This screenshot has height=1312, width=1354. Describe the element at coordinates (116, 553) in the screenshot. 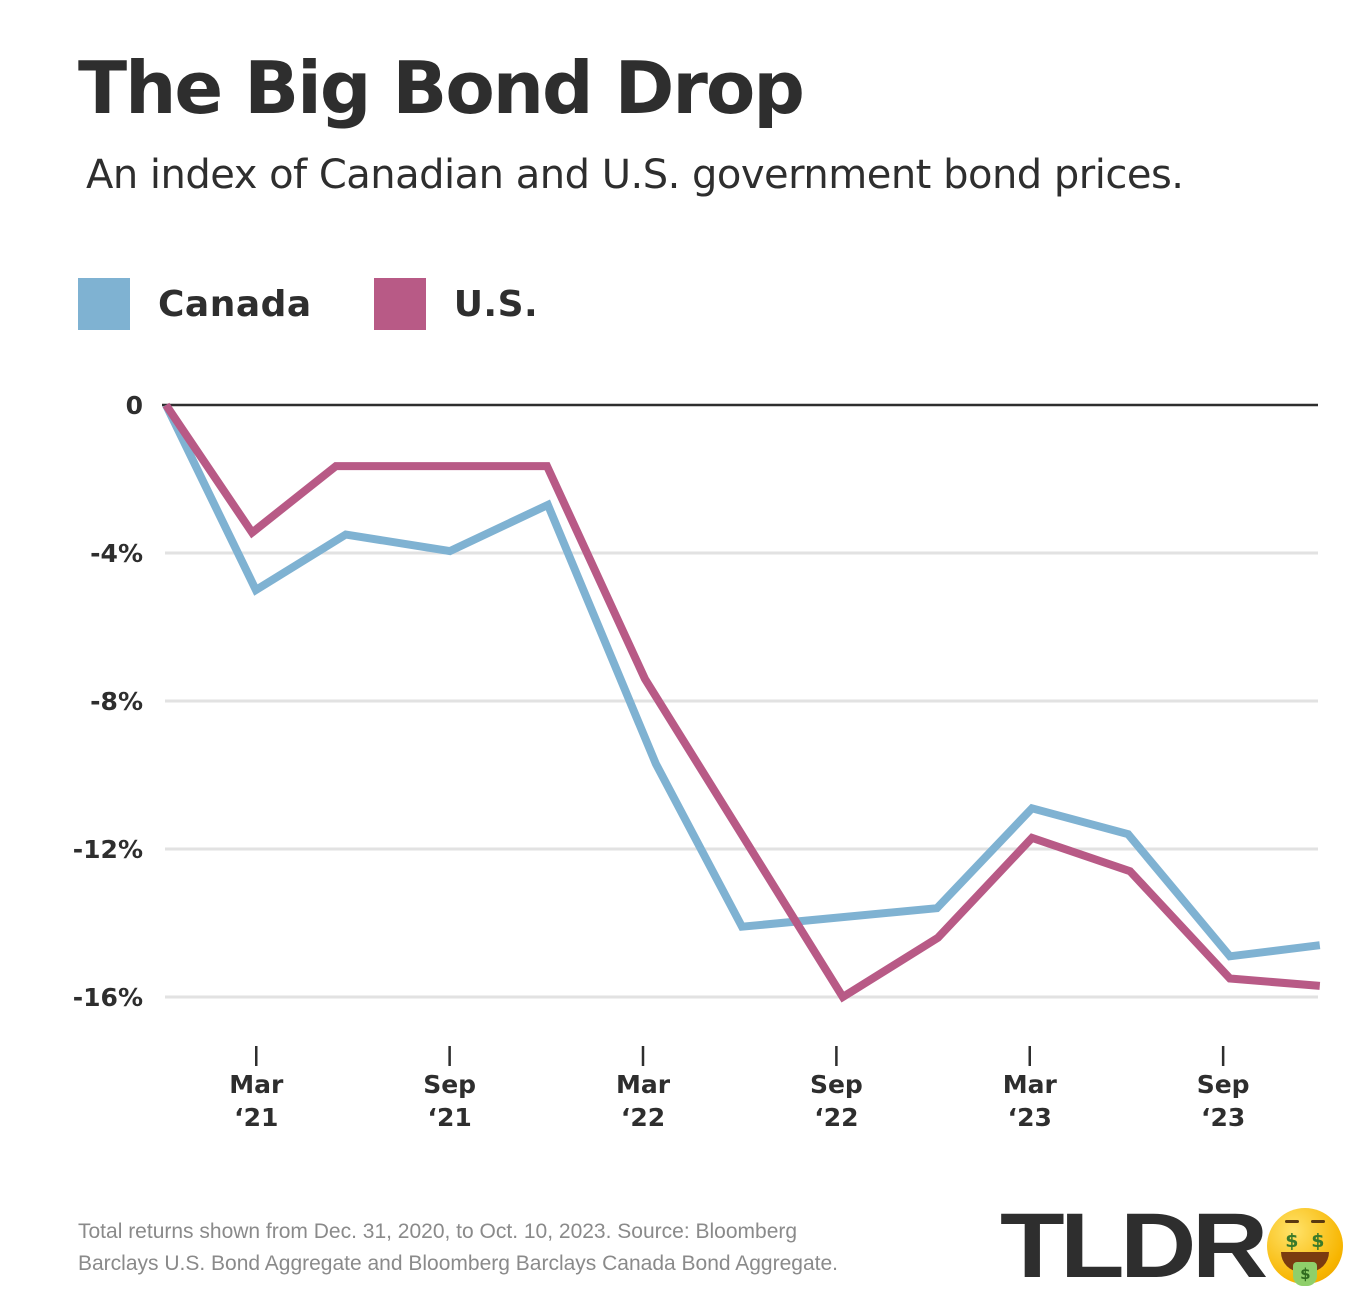

I see `y-tick-label: -4%` at that location.